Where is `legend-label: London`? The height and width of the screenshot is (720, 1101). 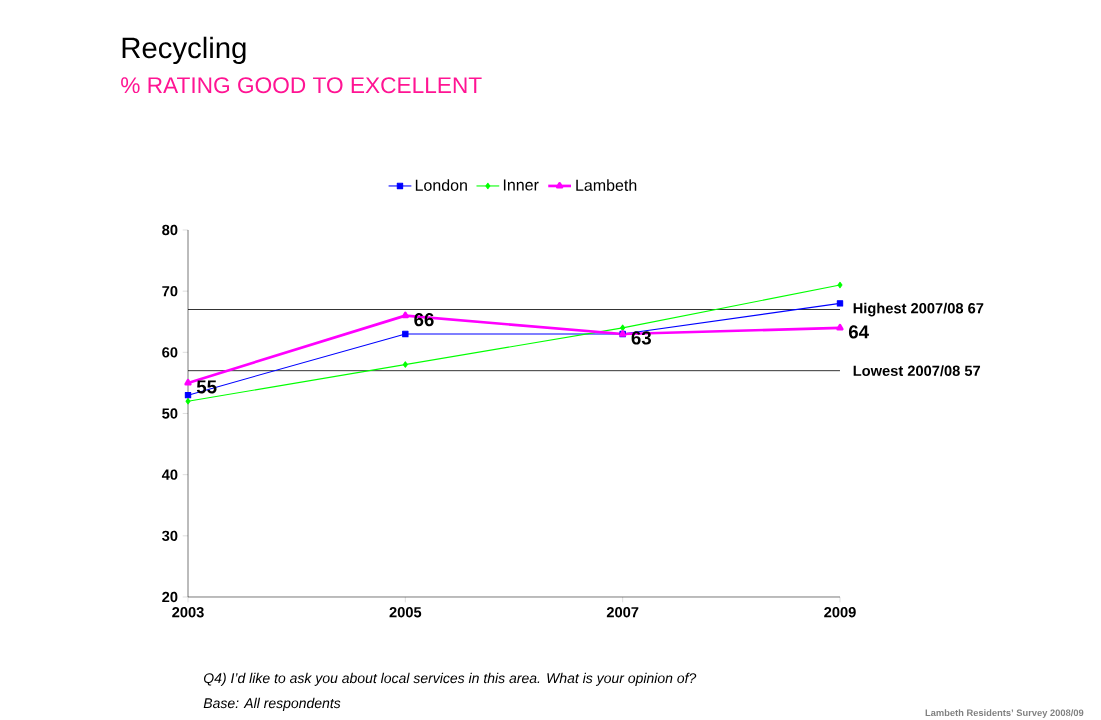 legend-label: London is located at coordinates (441, 185).